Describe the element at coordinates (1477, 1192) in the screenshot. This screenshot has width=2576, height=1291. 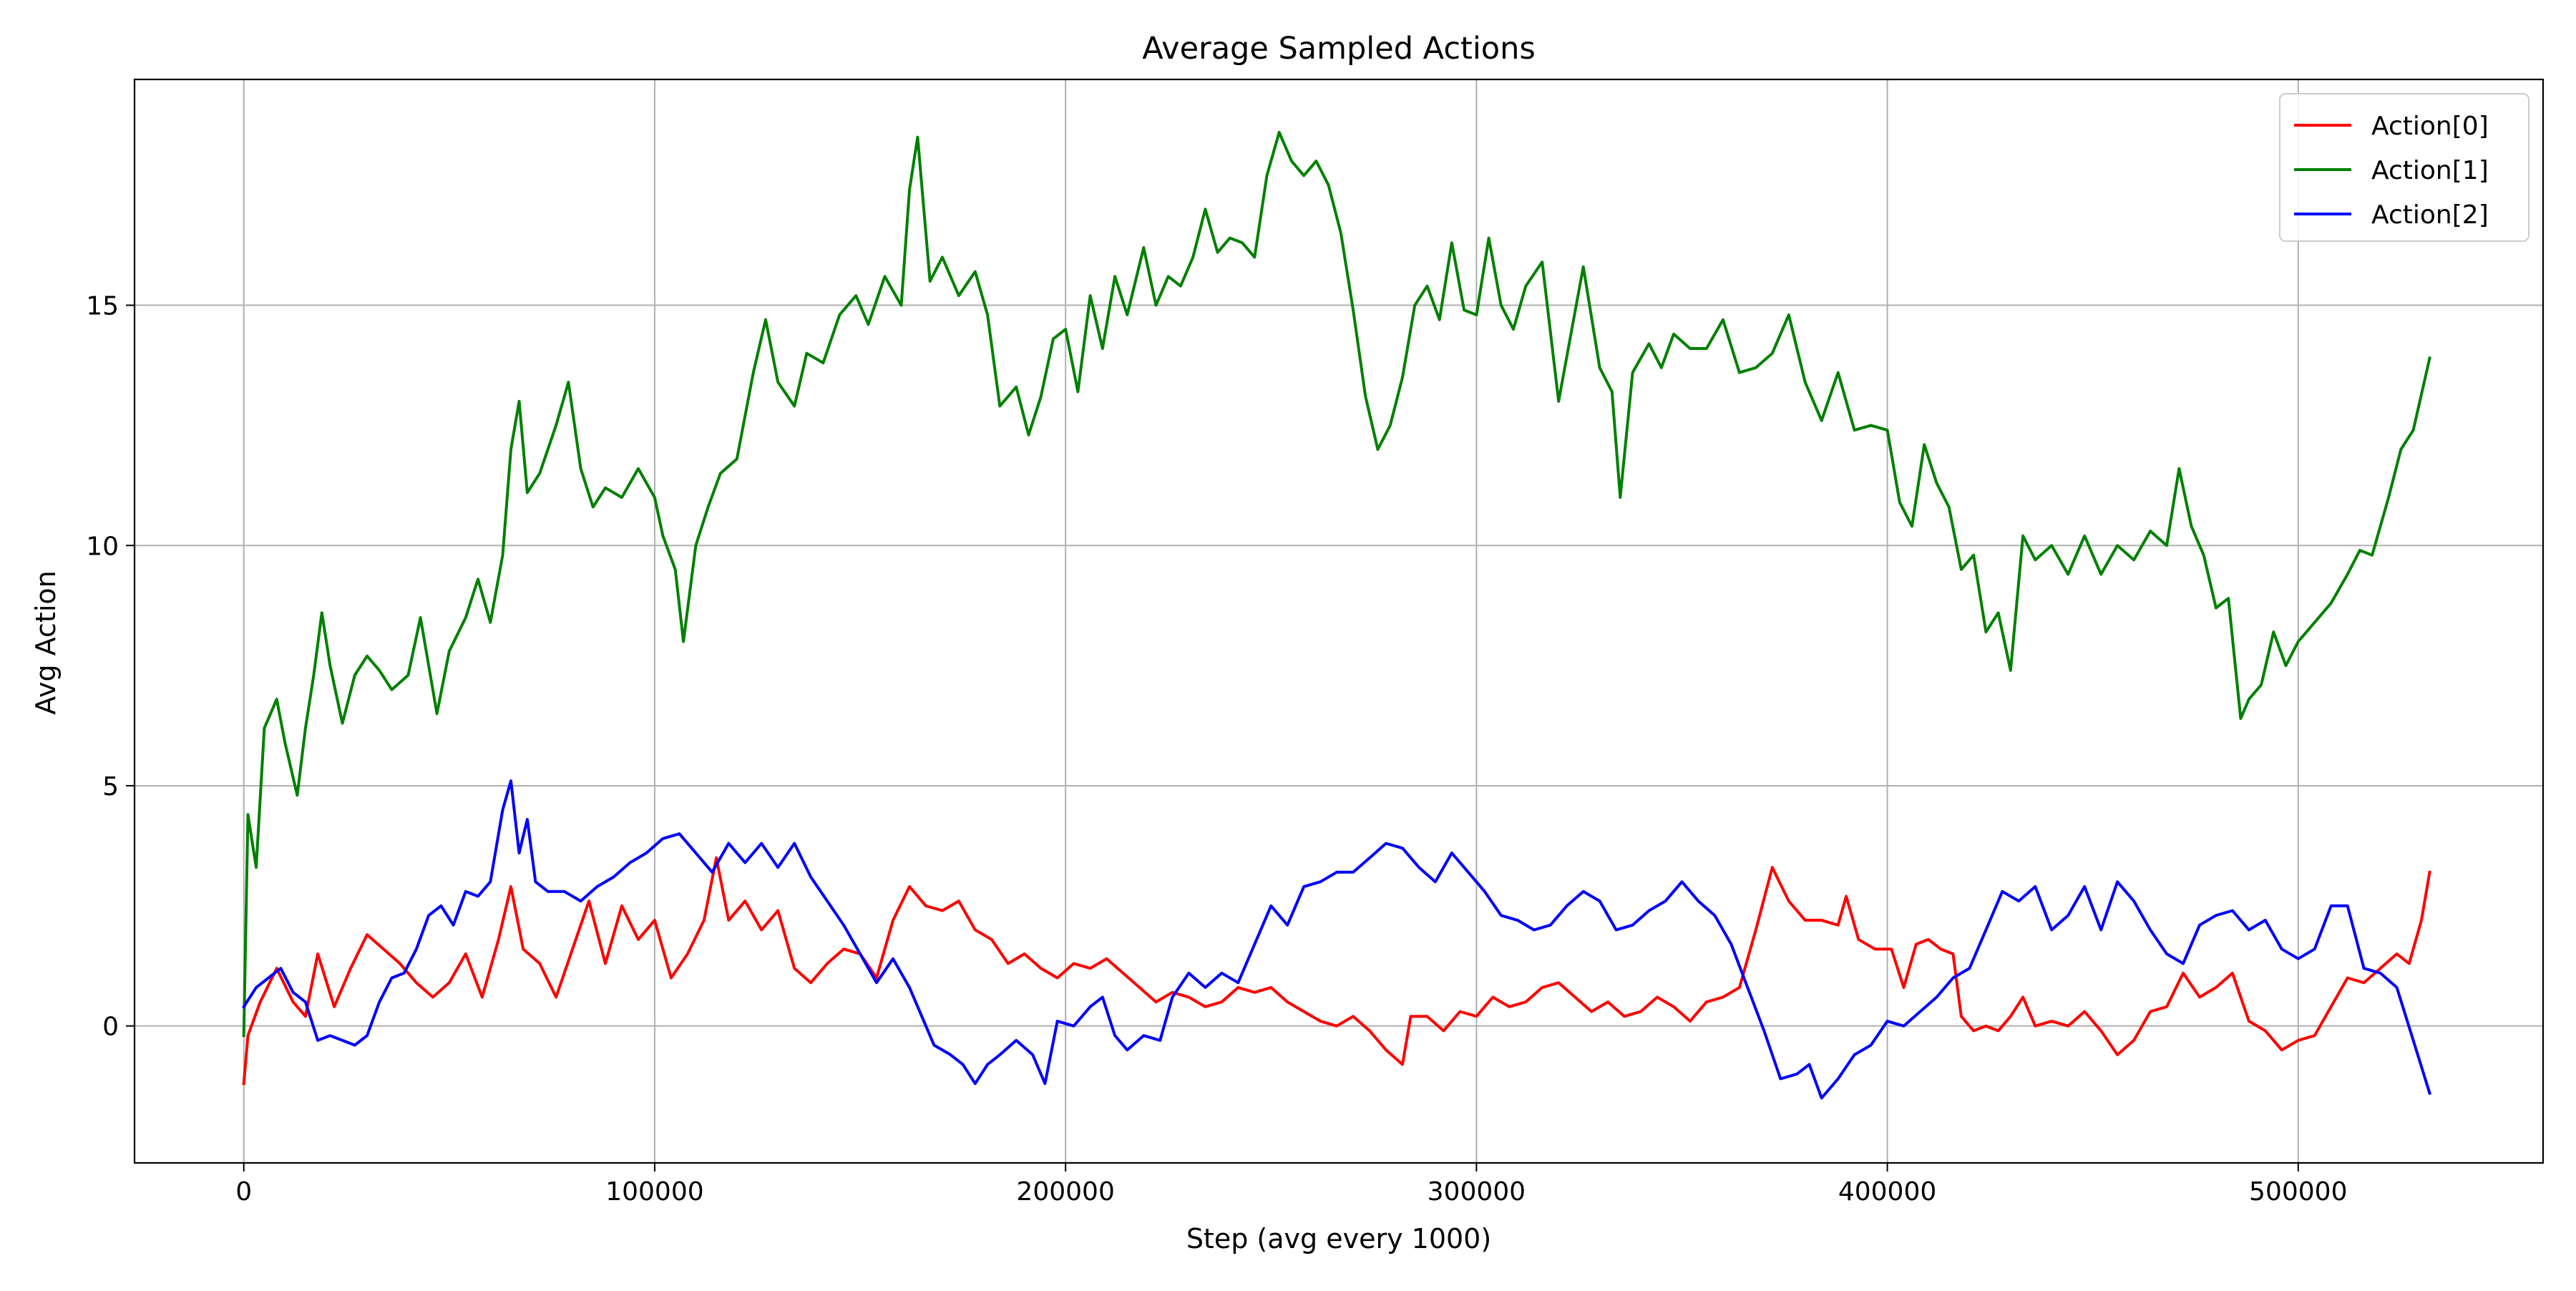
I see `x-tick-label: 300000` at that location.